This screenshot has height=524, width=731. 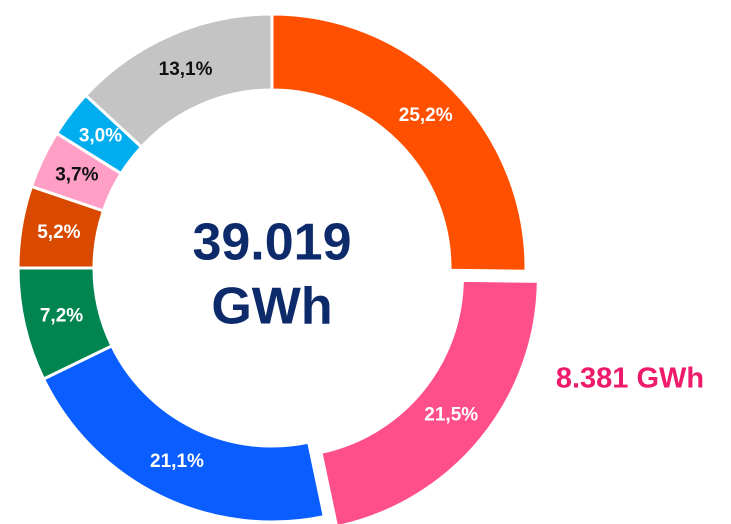 I want to click on slice-label: 7,2%, so click(x=61, y=315).